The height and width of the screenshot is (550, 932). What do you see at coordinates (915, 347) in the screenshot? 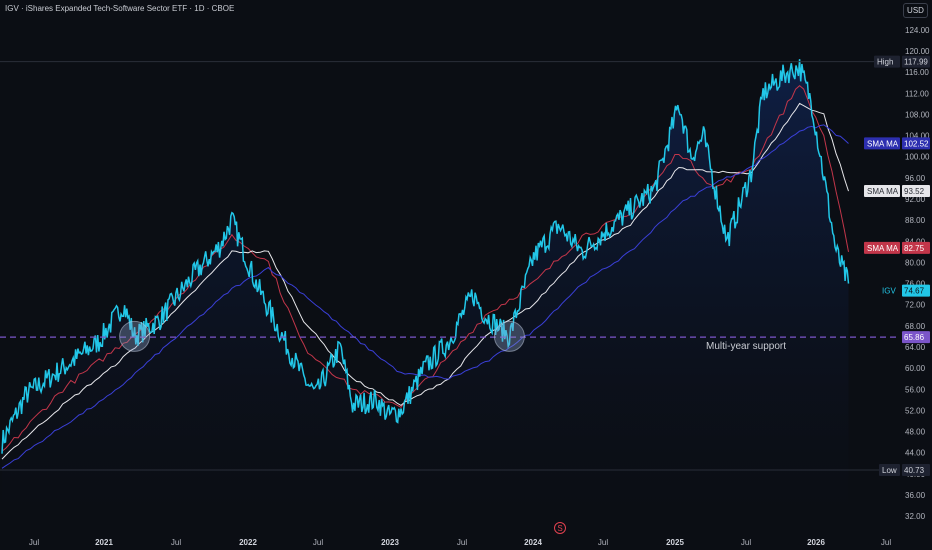
I see `y-tick-label: 64.00` at bounding box center [915, 347].